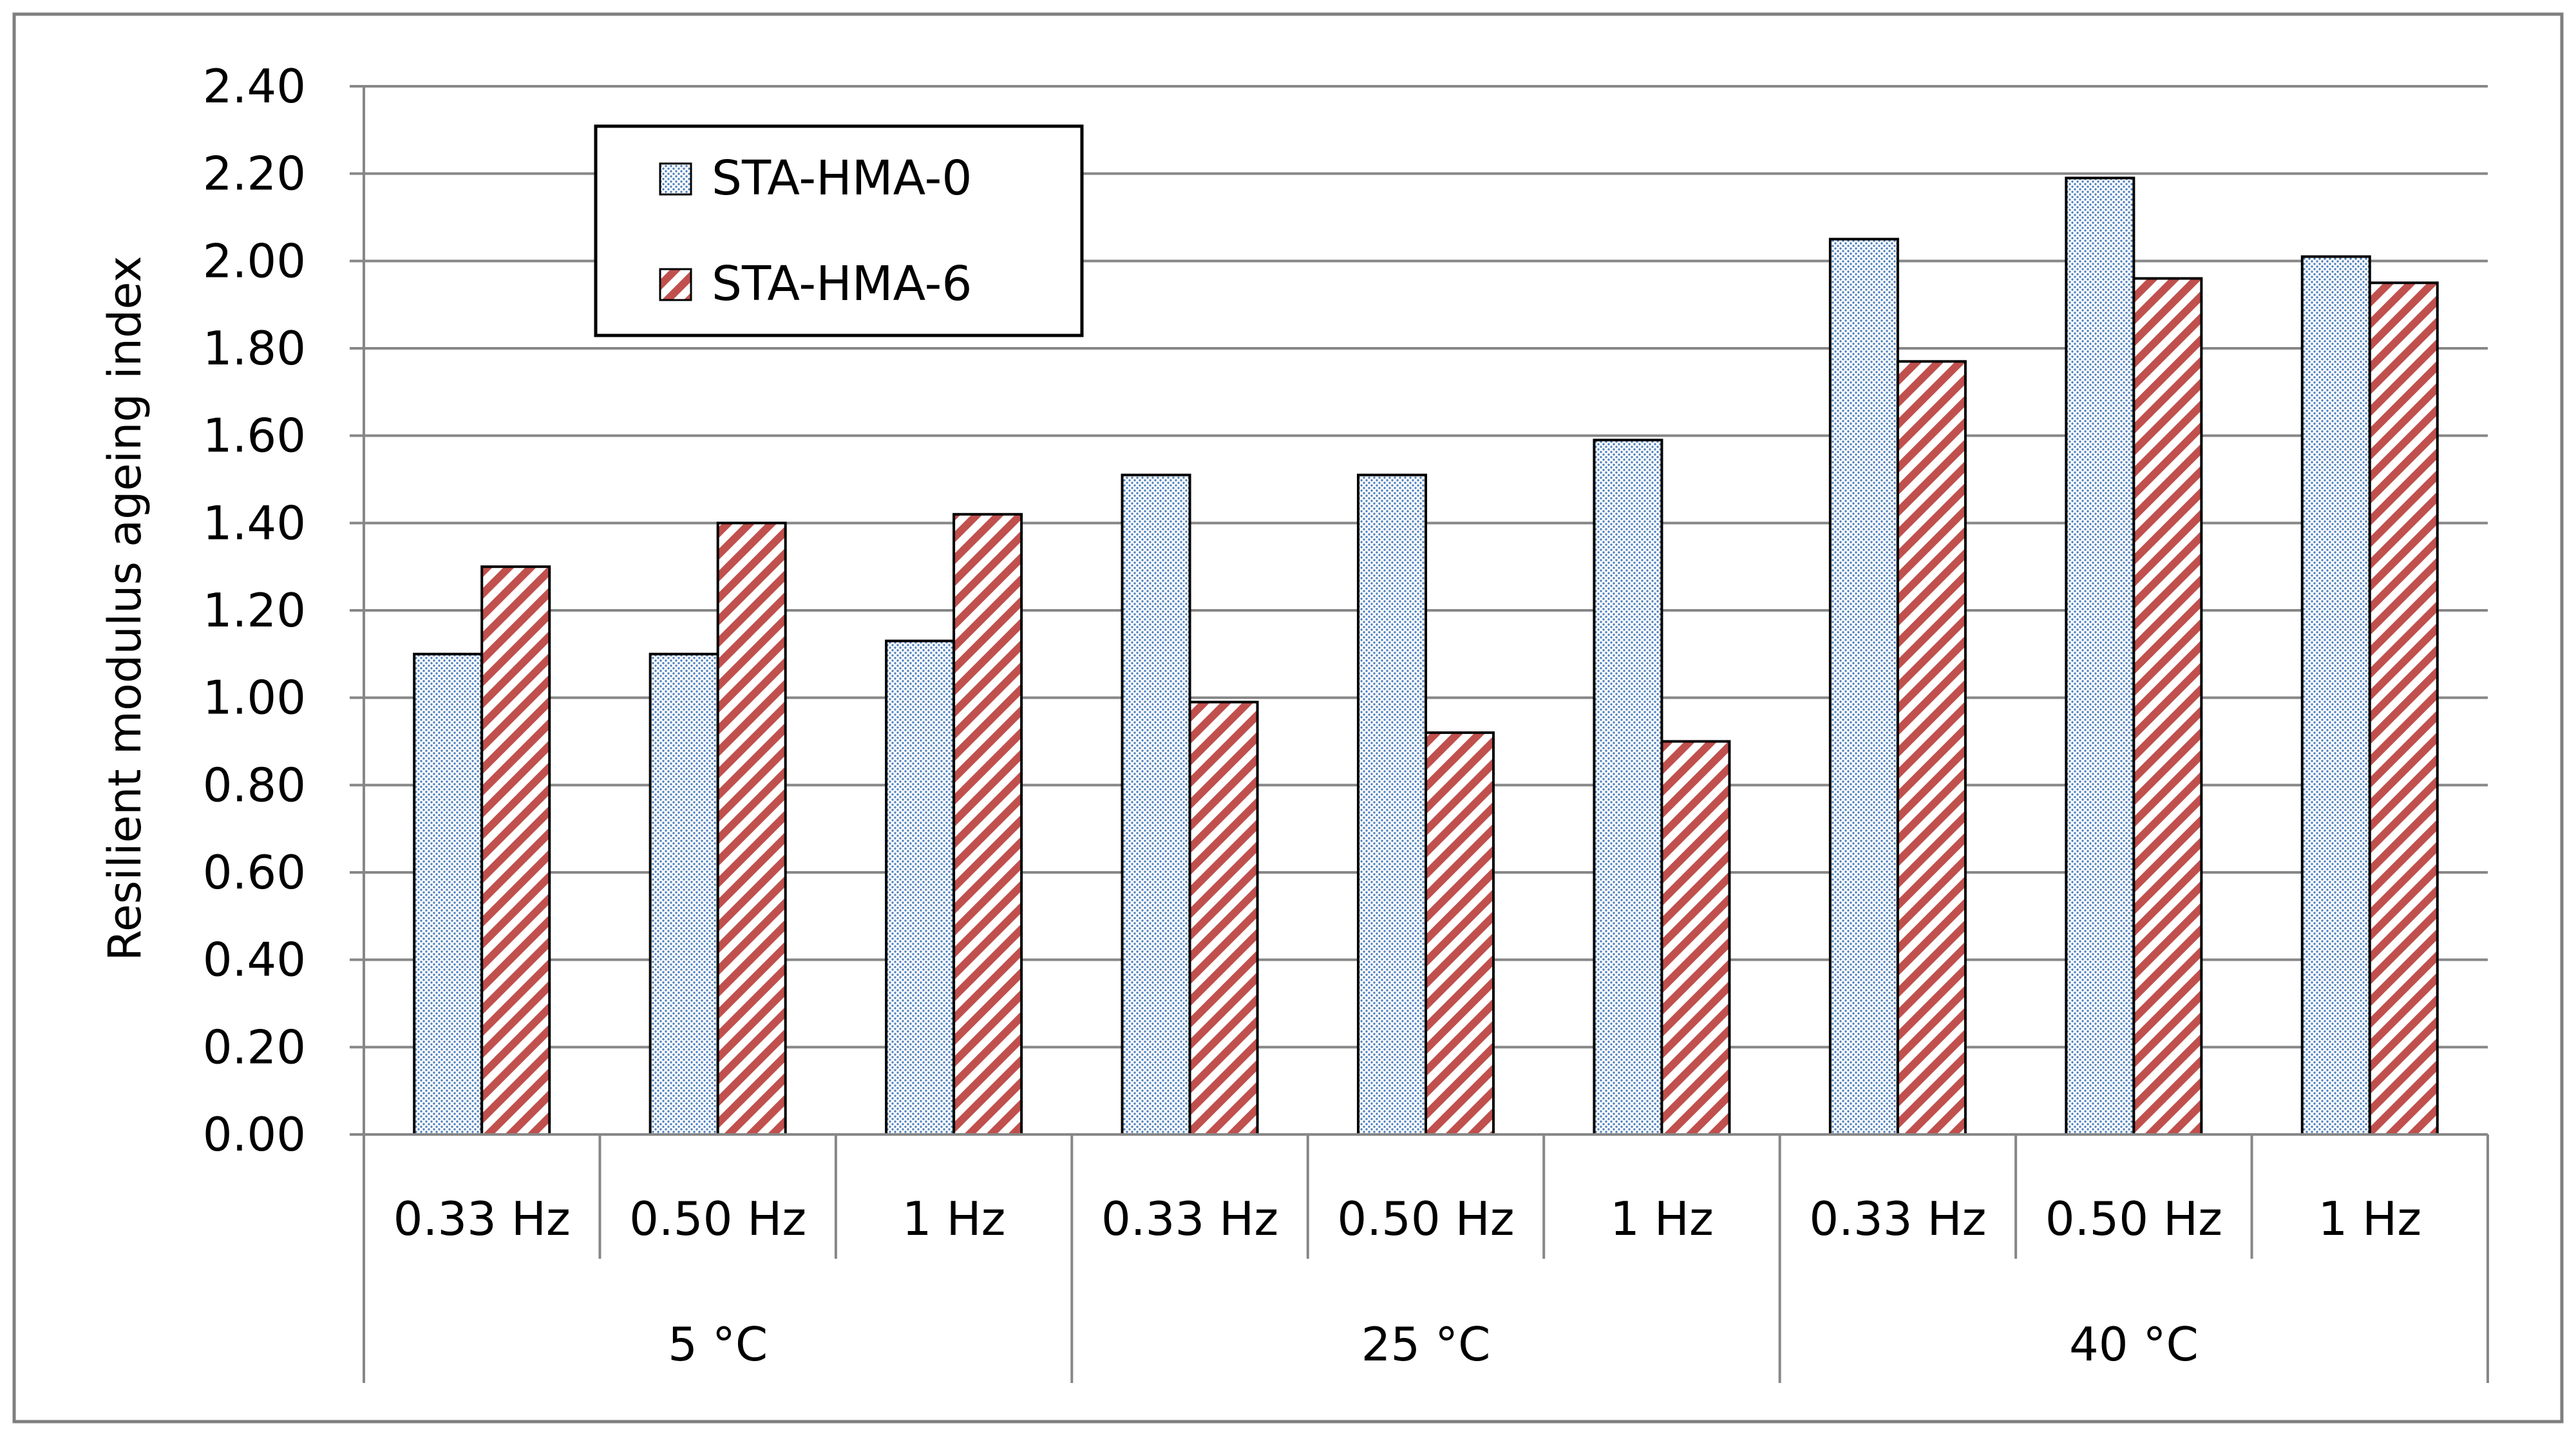  Describe the element at coordinates (255, 960) in the screenshot. I see `y-tick-label: 0.40` at that location.